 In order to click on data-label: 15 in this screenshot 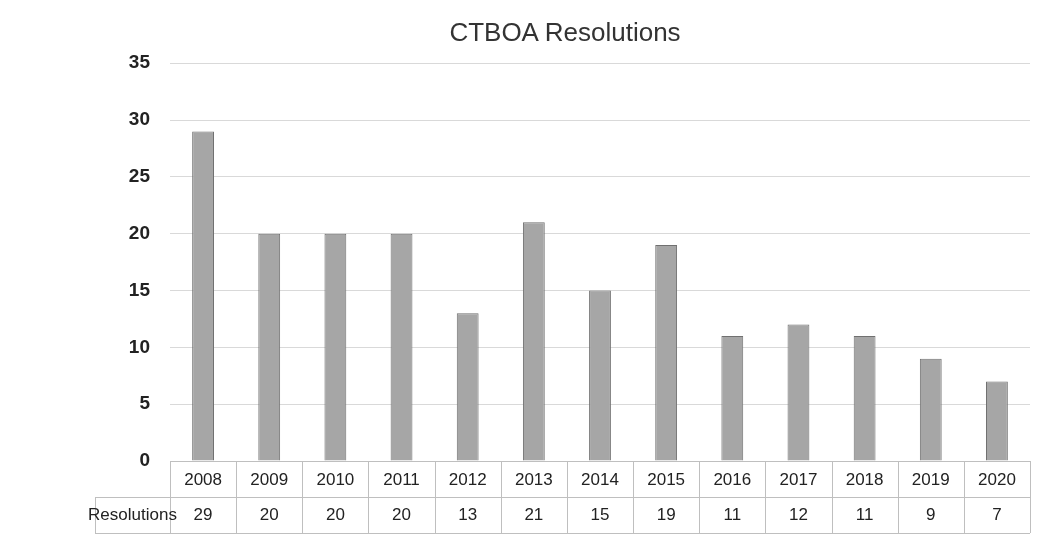, I will do `click(600, 514)`.